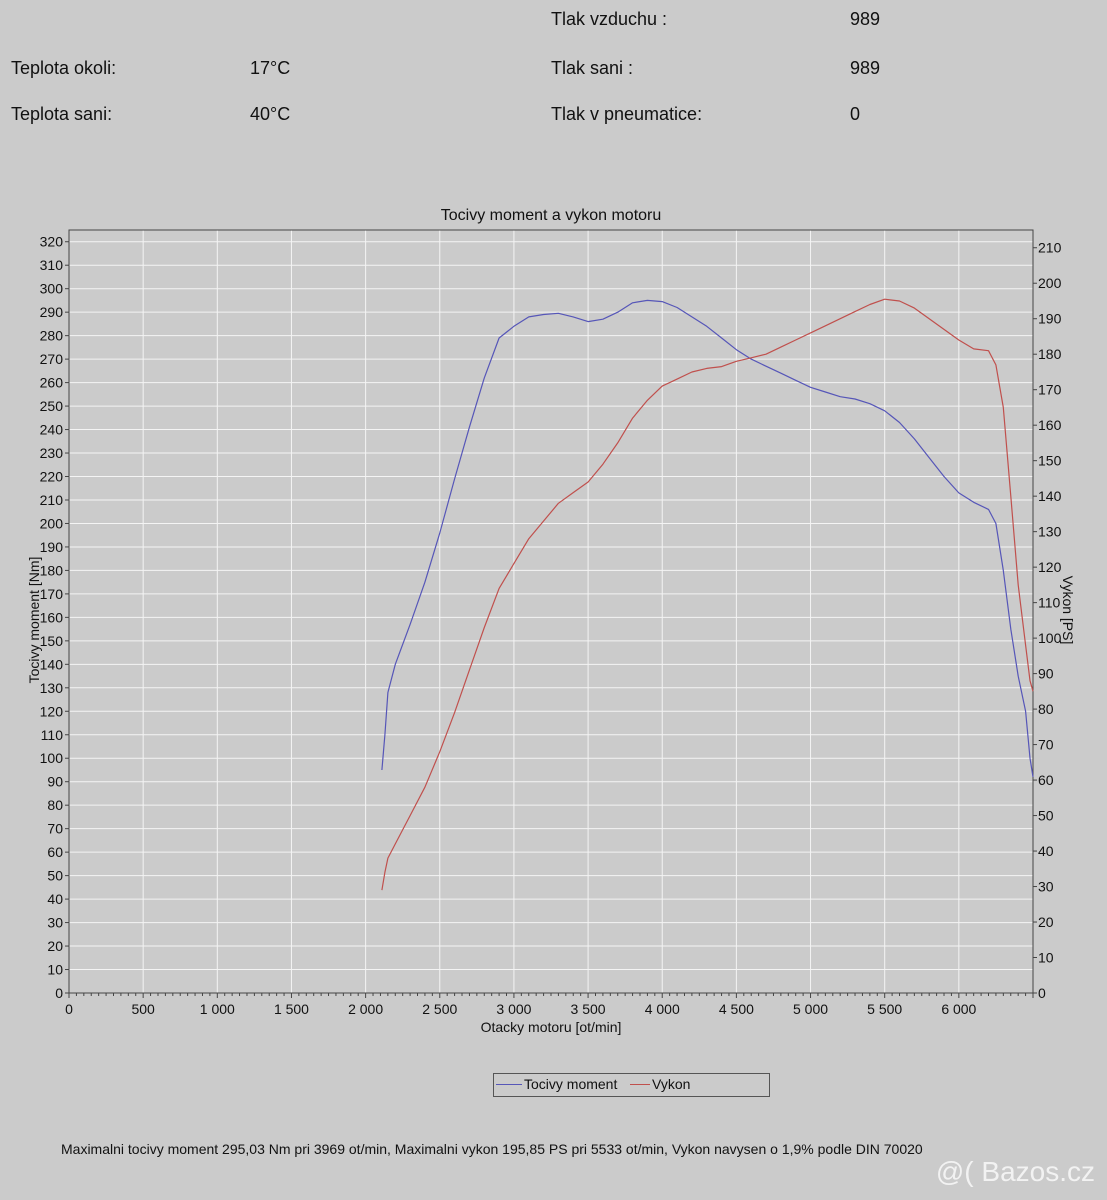  Describe the element at coordinates (69, 1009) in the screenshot. I see `x-tick-label: 0` at that location.